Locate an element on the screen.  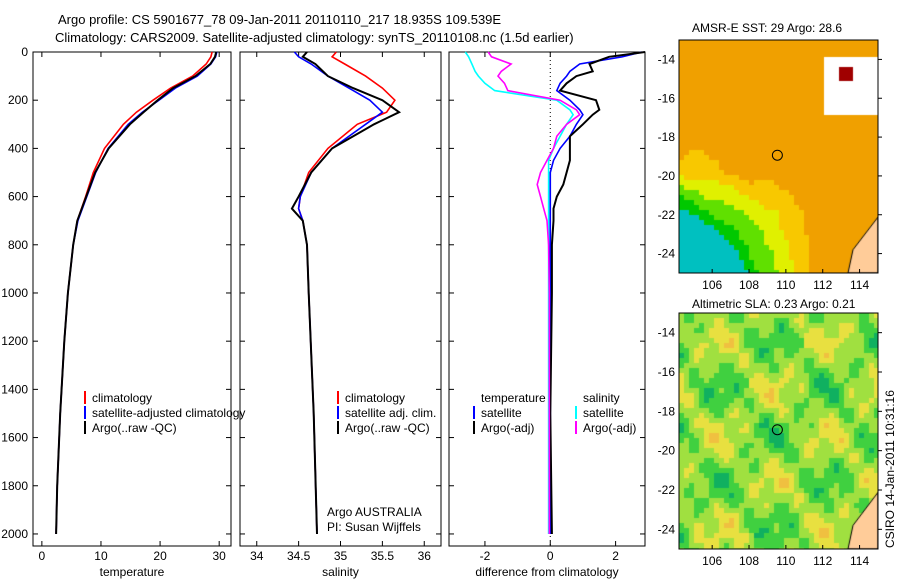
series-line-satellite-adj-clim- is located at coordinates (338, 293).